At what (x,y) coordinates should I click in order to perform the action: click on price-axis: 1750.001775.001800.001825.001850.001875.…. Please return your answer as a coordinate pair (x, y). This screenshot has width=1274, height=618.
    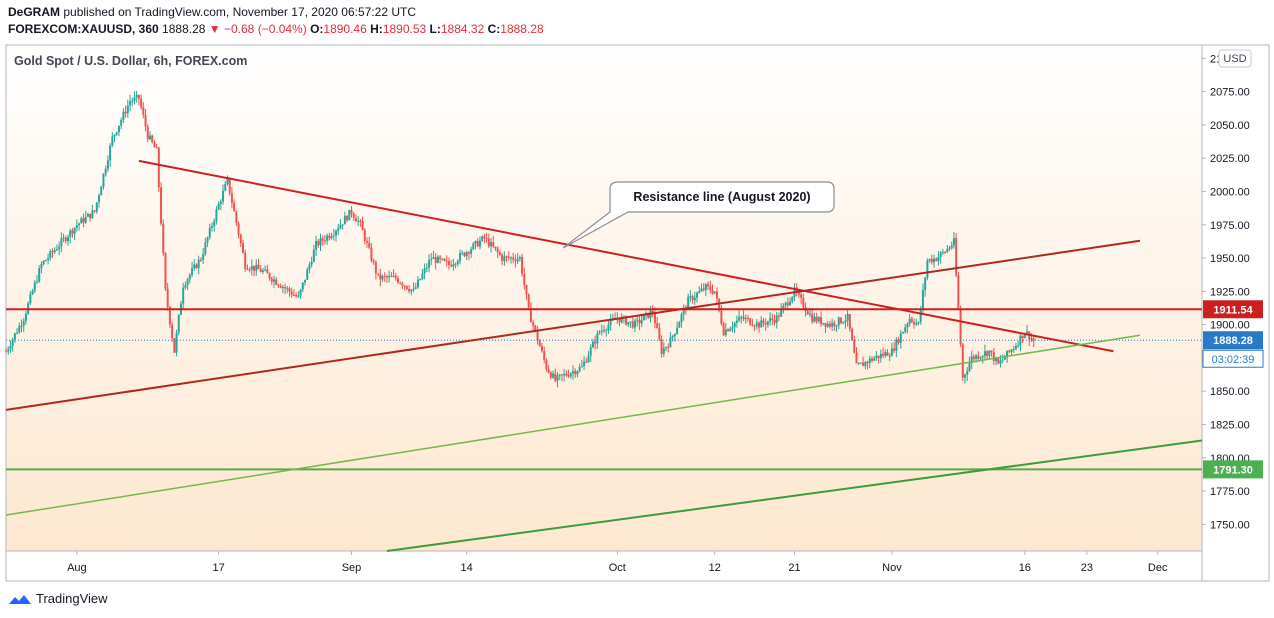
    Looking at the image, I should click on (1226, 292).